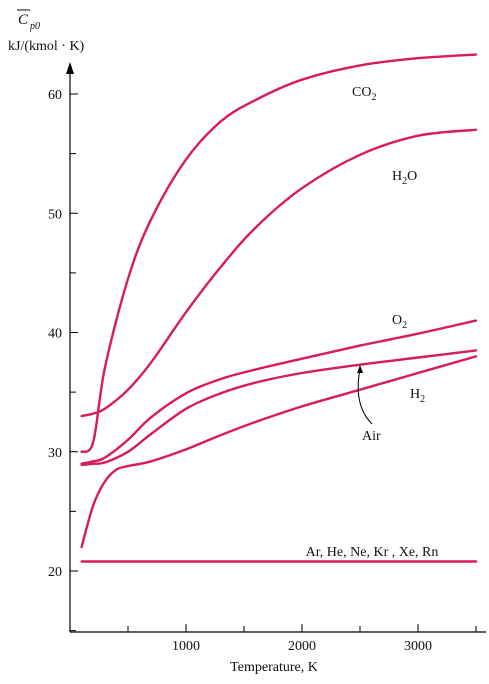 The height and width of the screenshot is (684, 489). I want to click on x-tick-label-1000: 1000, so click(186, 646).